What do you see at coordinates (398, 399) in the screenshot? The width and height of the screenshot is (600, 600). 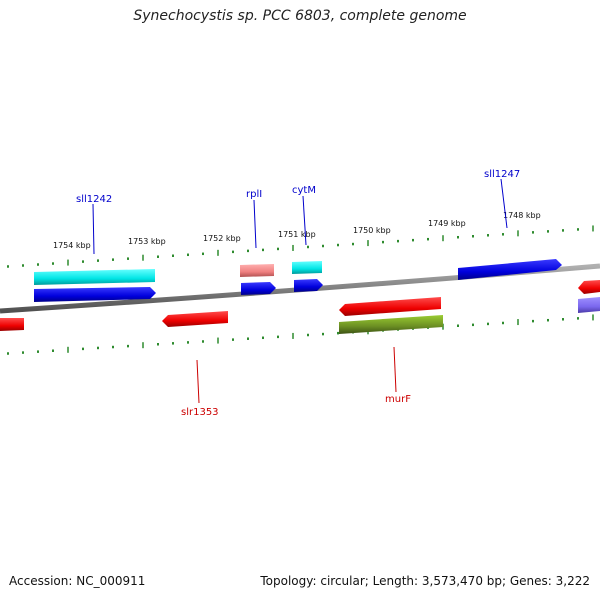 I see `gene-label-murF: murF` at bounding box center [398, 399].